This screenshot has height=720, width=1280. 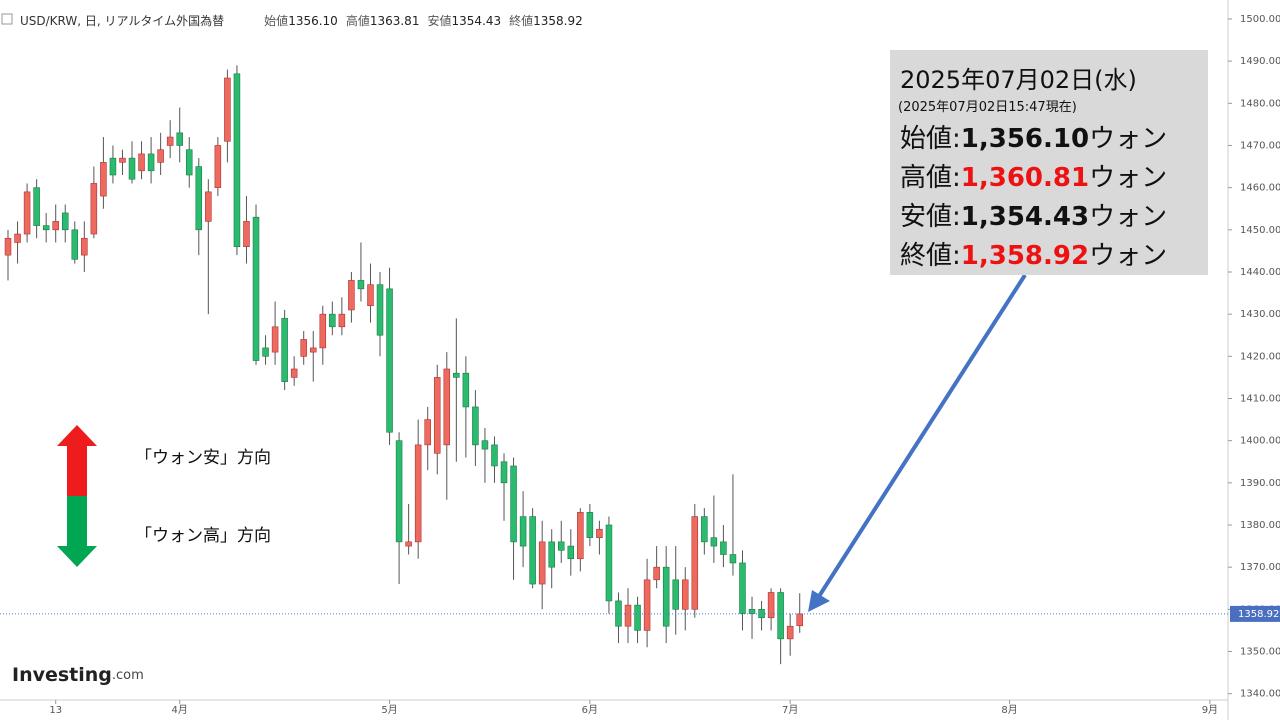 I want to click on last-price-tag, so click(x=1255, y=613).